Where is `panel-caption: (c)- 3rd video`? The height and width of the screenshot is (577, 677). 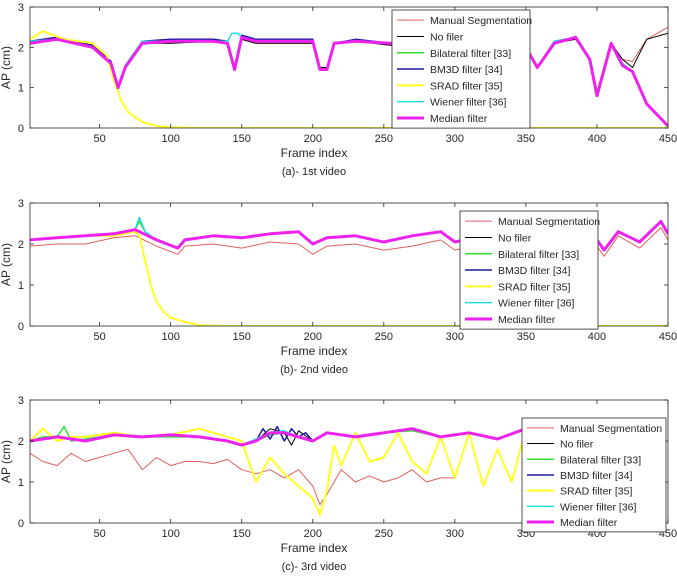 panel-caption: (c)- 3rd video is located at coordinates (314, 567).